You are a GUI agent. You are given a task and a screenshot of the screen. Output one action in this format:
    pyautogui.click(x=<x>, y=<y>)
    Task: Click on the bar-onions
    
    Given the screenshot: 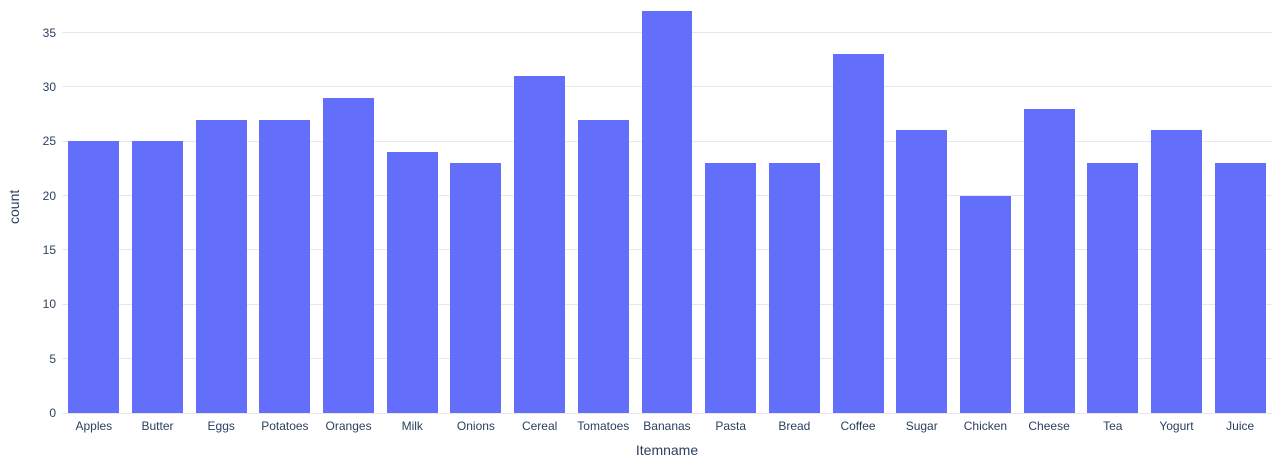 What is the action you would take?
    pyautogui.click(x=476, y=288)
    